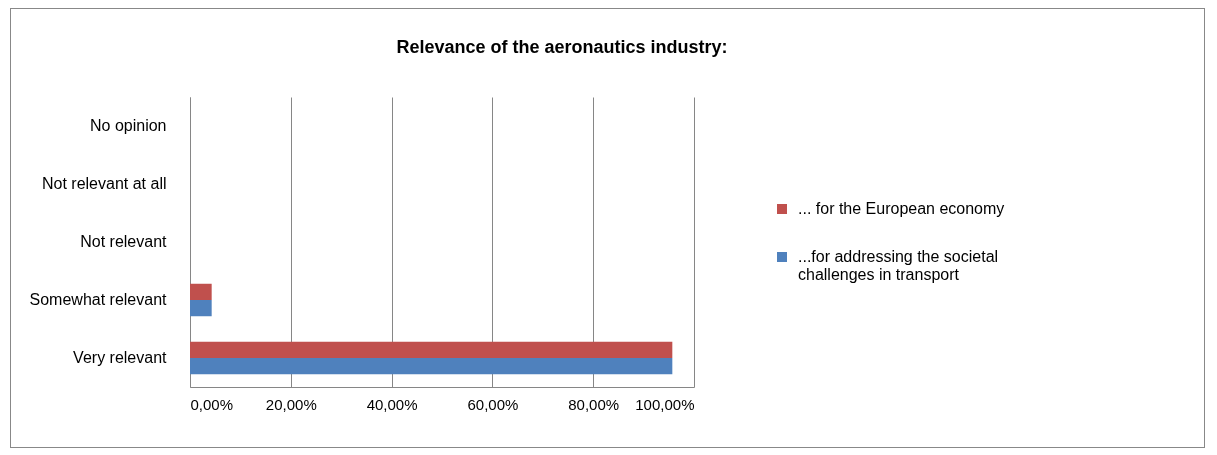  What do you see at coordinates (128, 125) in the screenshot?
I see `y-tick-label: No opinion` at bounding box center [128, 125].